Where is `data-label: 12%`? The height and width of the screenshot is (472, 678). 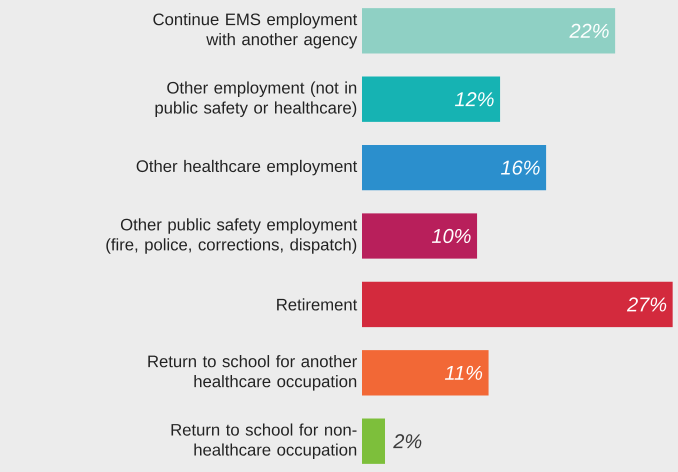
data-label: 12% is located at coordinates (474, 99).